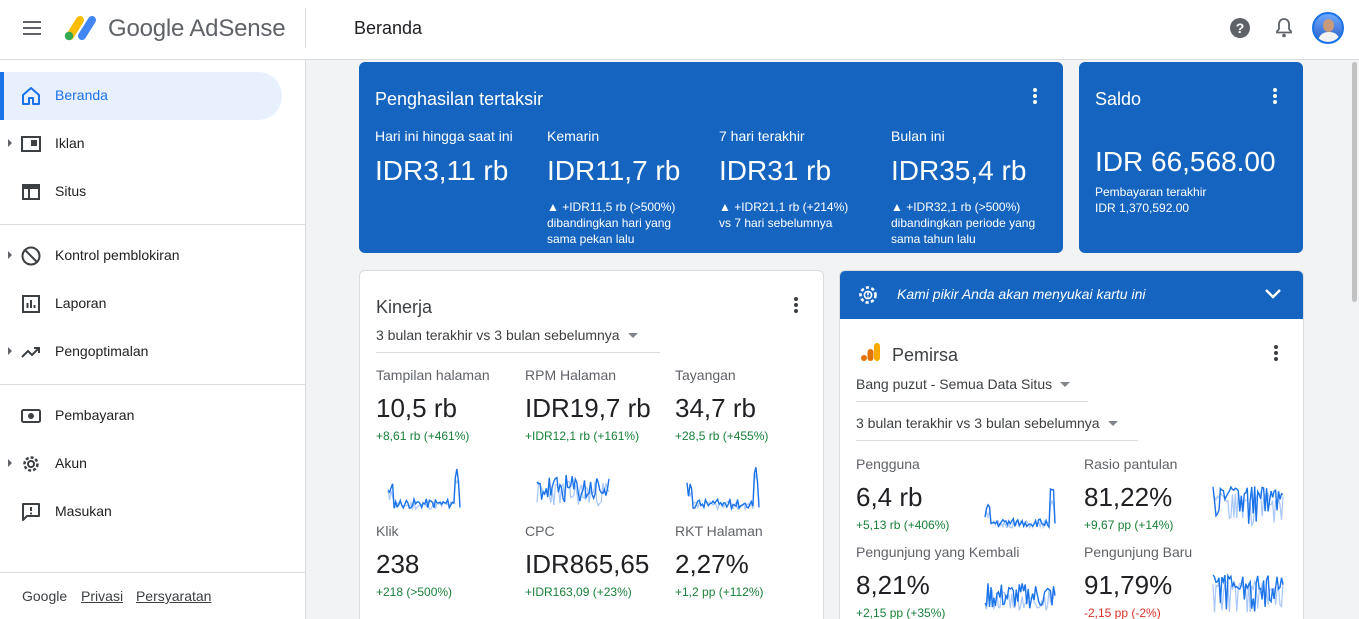 The height and width of the screenshot is (619, 1359). What do you see at coordinates (723, 489) in the screenshot?
I see `current-period-line` at bounding box center [723, 489].